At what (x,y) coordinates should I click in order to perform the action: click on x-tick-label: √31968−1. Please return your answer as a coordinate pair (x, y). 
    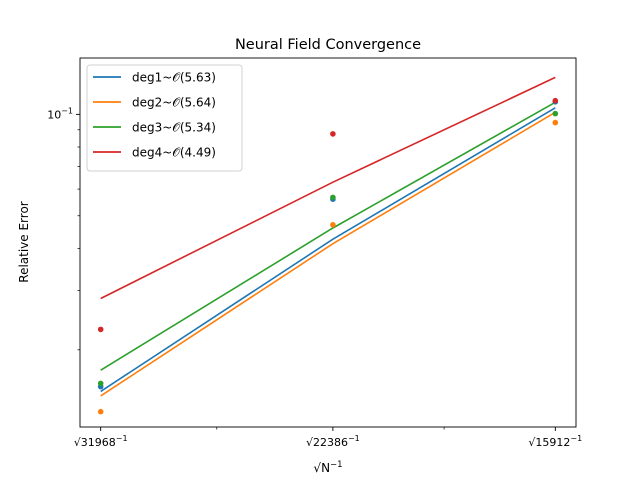
    Looking at the image, I should click on (101, 441).